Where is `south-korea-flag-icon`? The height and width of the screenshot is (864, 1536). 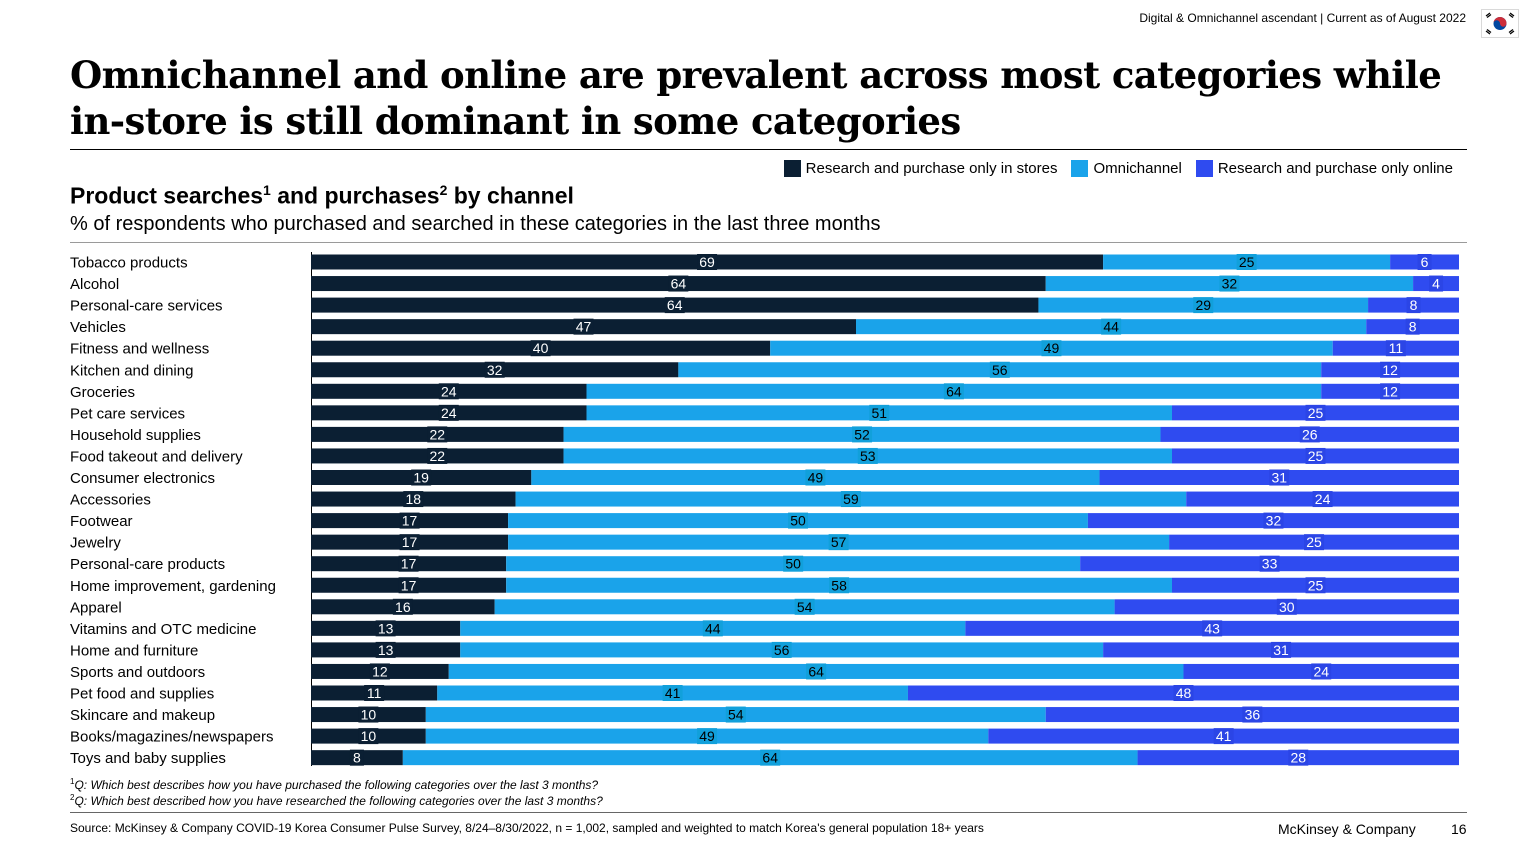
south-korea-flag-icon is located at coordinates (1500, 23).